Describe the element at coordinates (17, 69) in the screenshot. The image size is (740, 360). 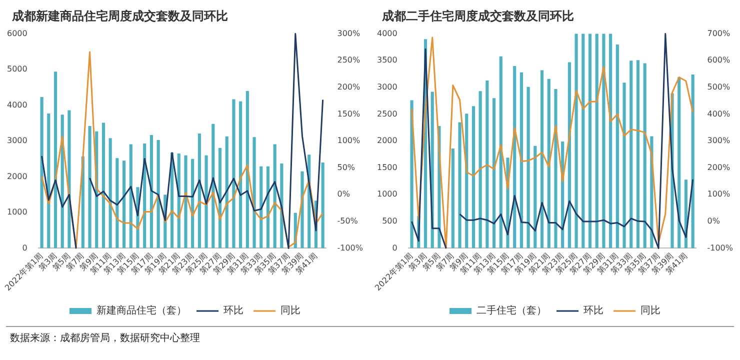
I see `y-tick-label: 5000` at that location.